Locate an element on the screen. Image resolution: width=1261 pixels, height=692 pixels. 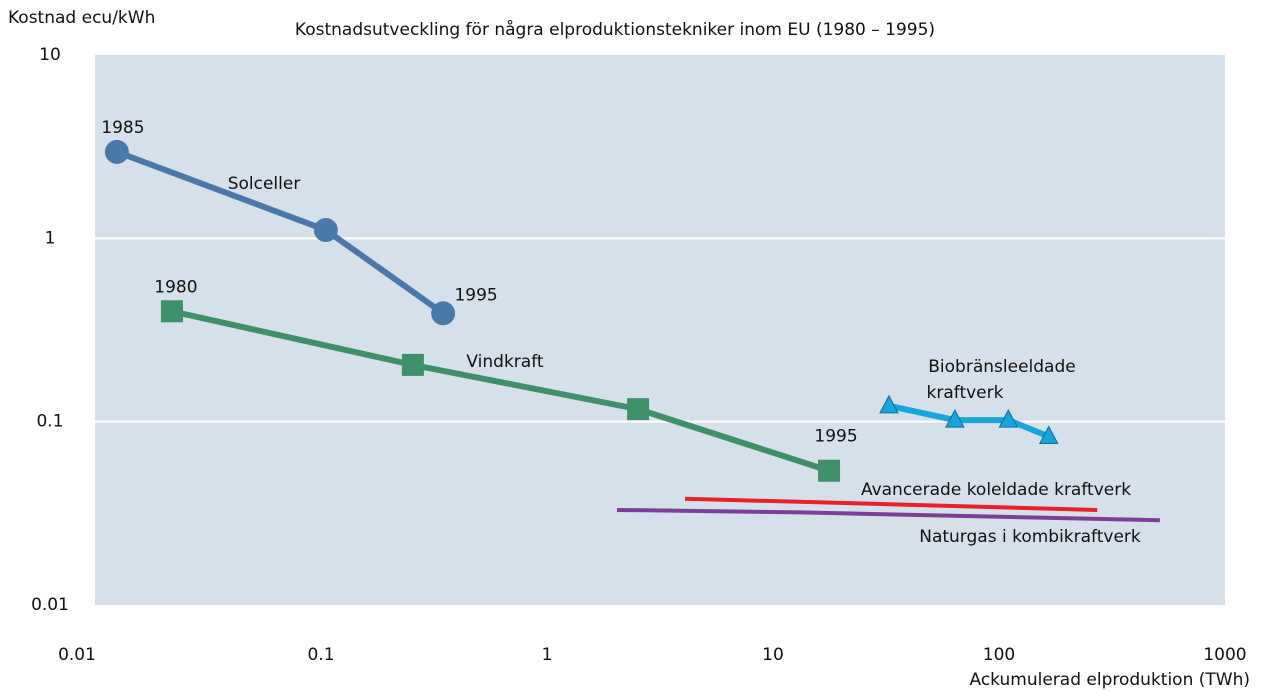
y-tick-label: 0.01 is located at coordinates (50, 605).